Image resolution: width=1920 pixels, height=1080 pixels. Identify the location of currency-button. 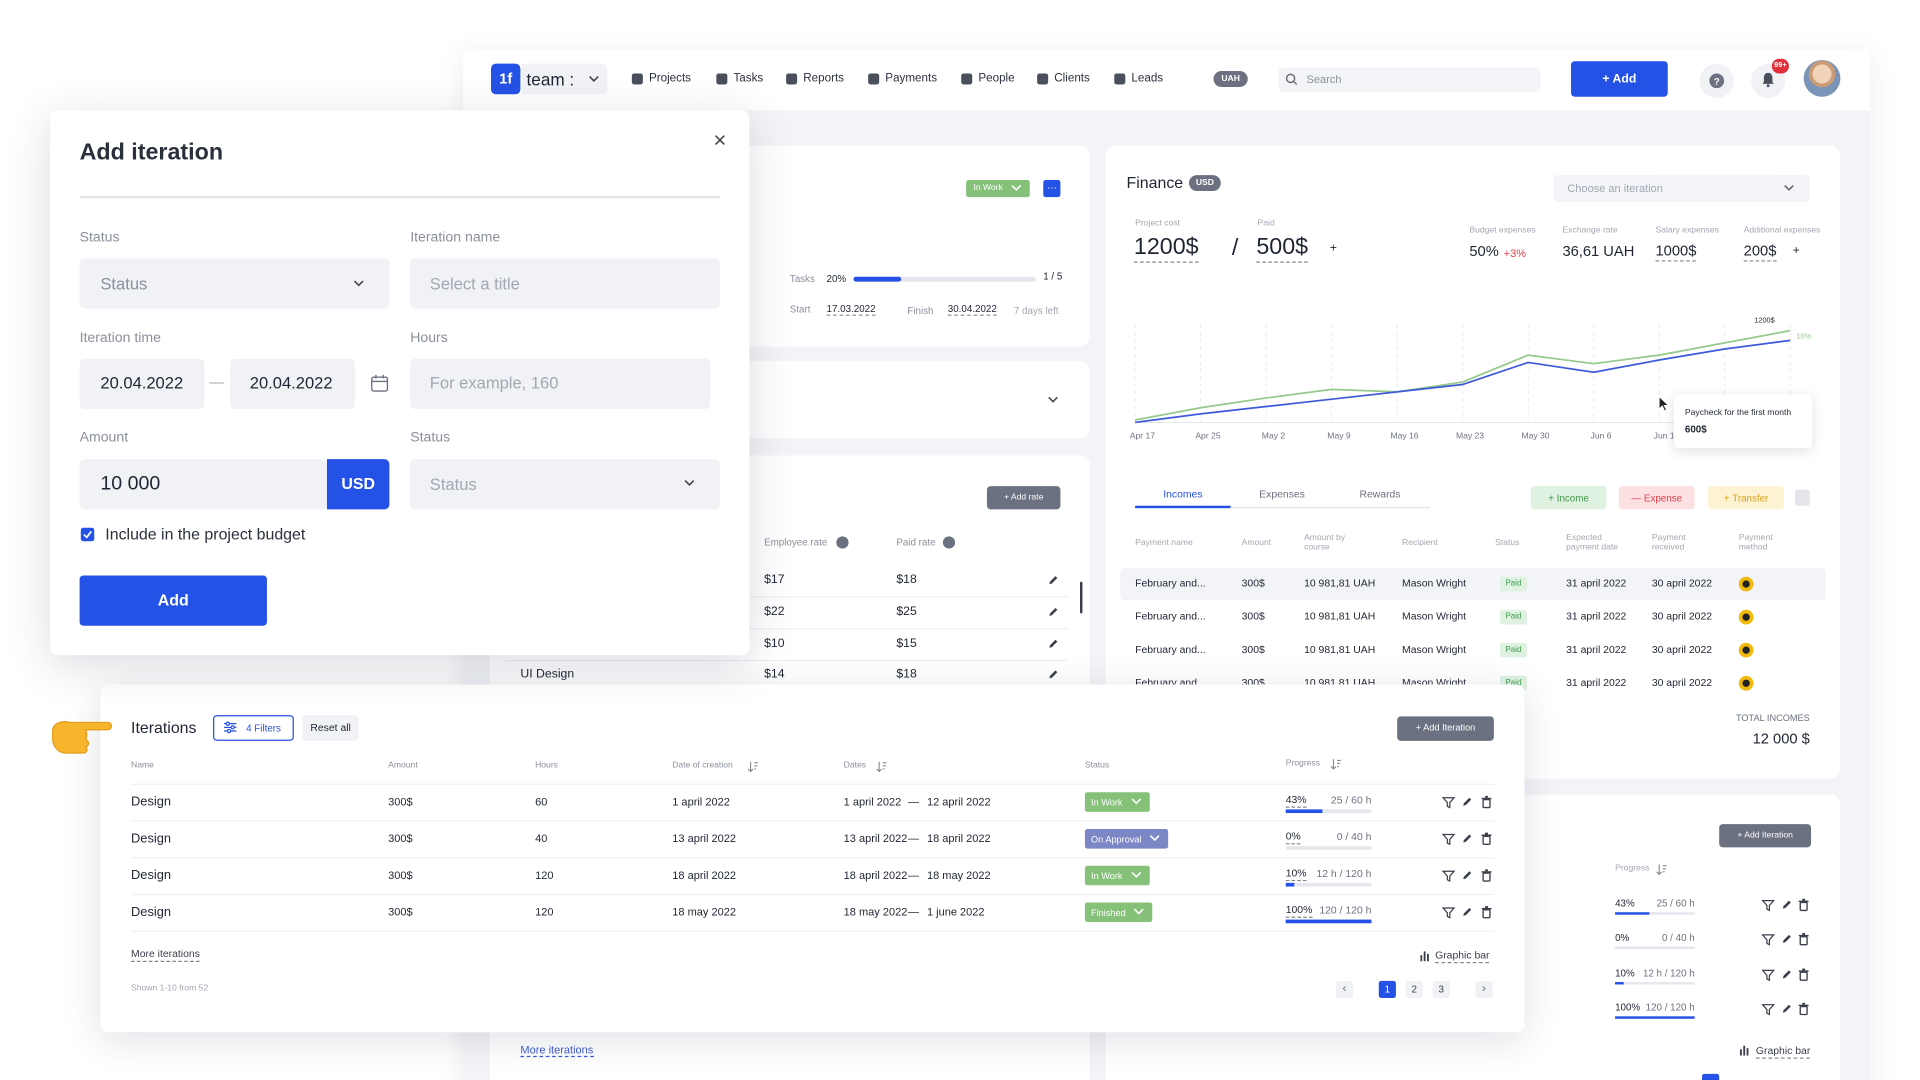
(358, 484).